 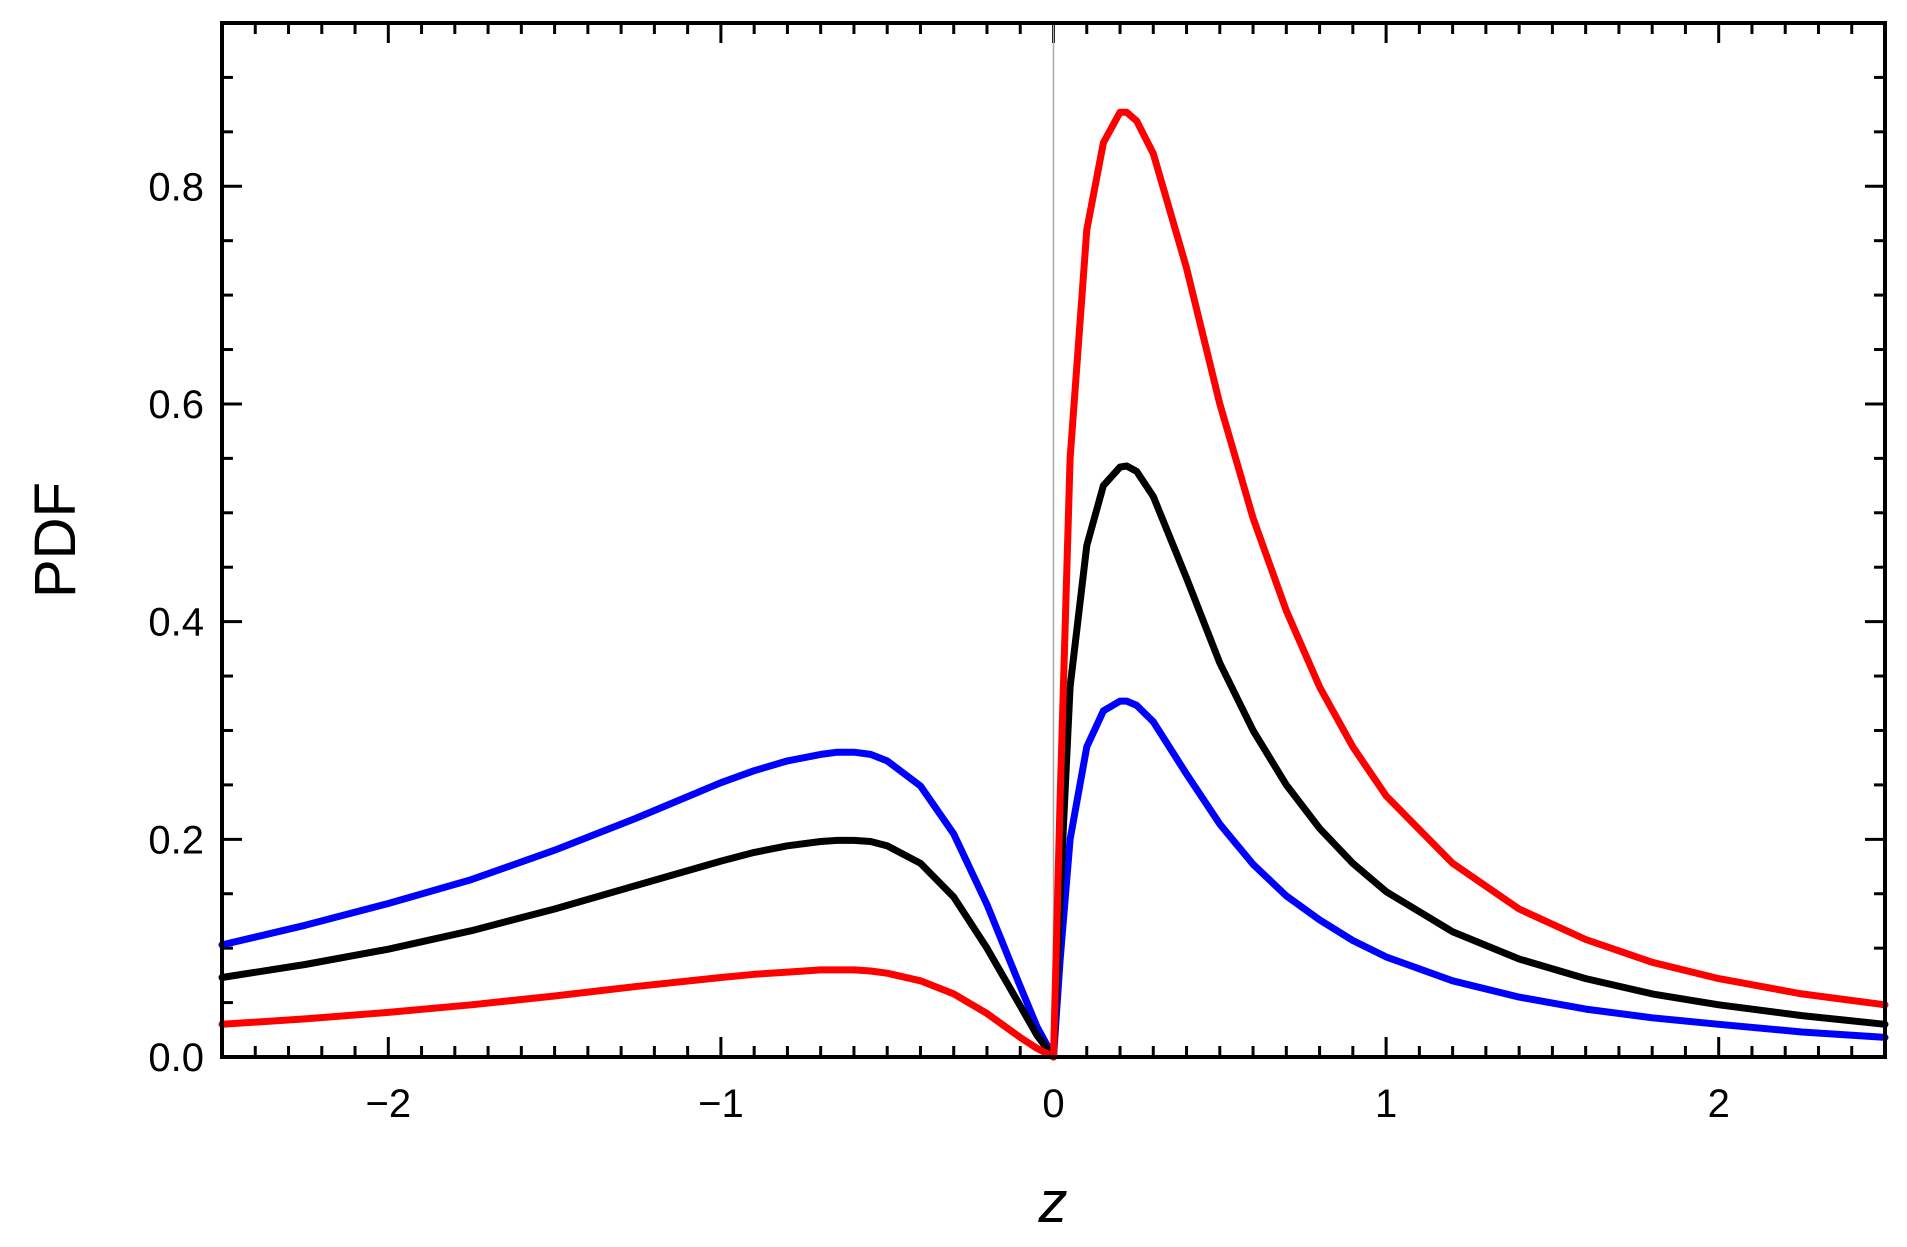 I want to click on x-tick-label: −1, so click(x=721, y=1104).